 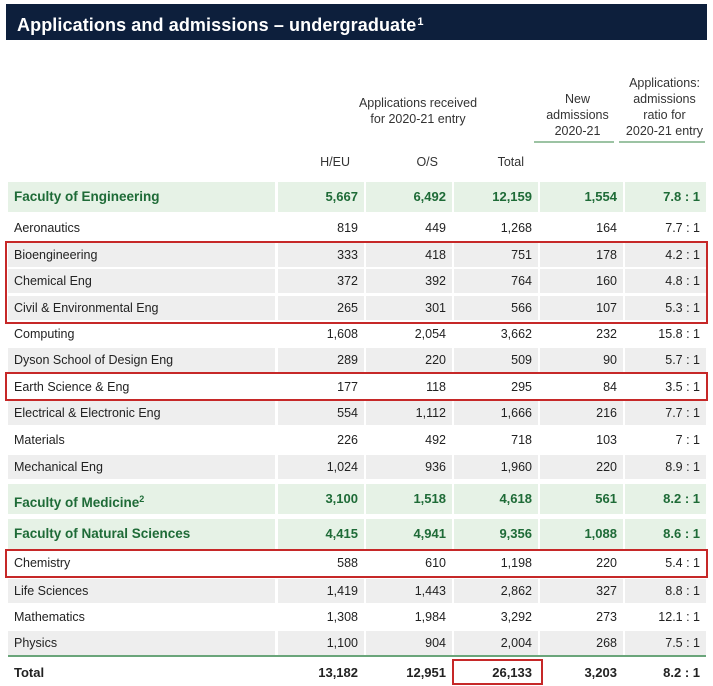 I want to click on cell-ratio: 4.2 : 1, so click(x=665, y=255).